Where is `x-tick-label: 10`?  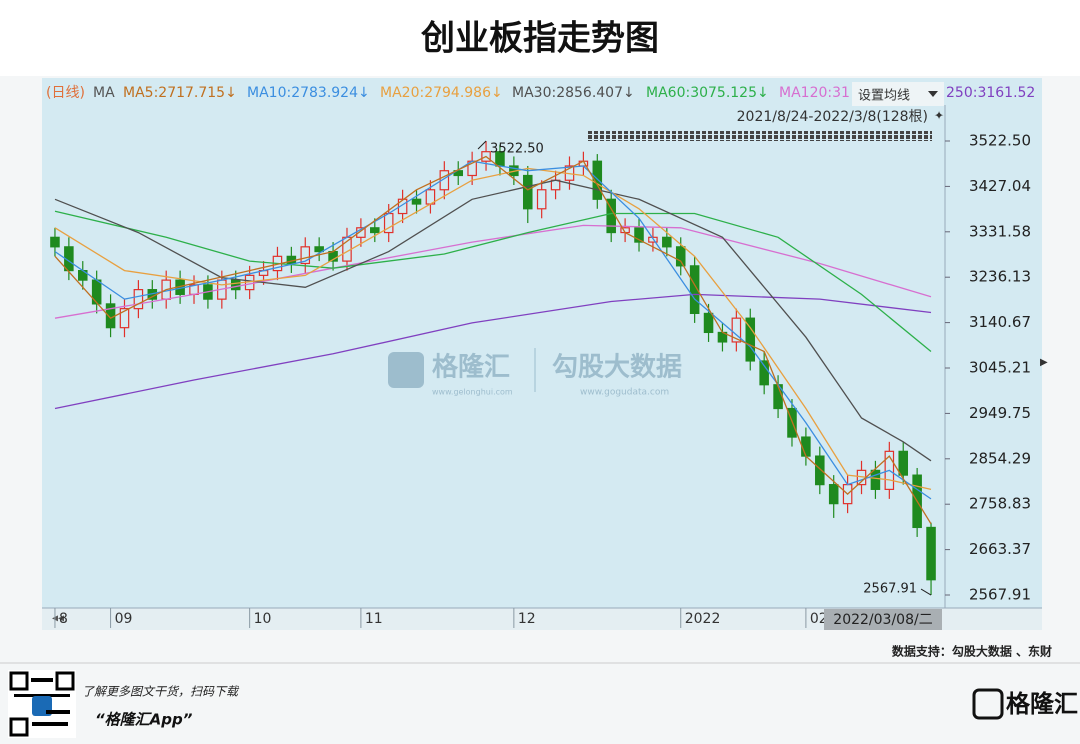
x-tick-label: 10 is located at coordinates (263, 619).